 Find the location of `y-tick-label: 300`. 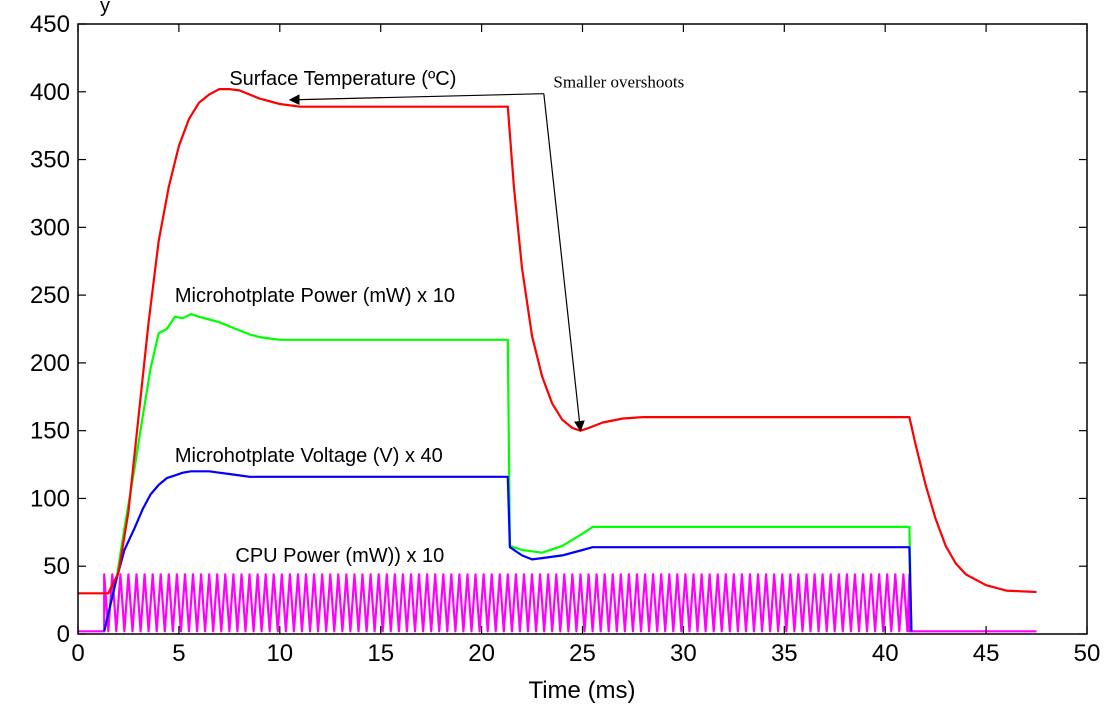

y-tick-label: 300 is located at coordinates (50, 227).